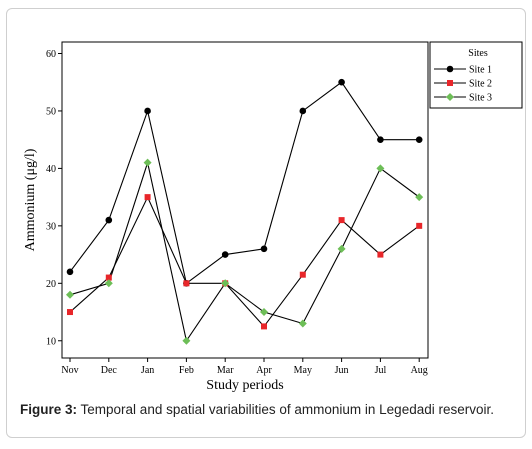 The image size is (532, 449). What do you see at coordinates (419, 225) in the screenshot?
I see `site-2-point-aug` at bounding box center [419, 225].